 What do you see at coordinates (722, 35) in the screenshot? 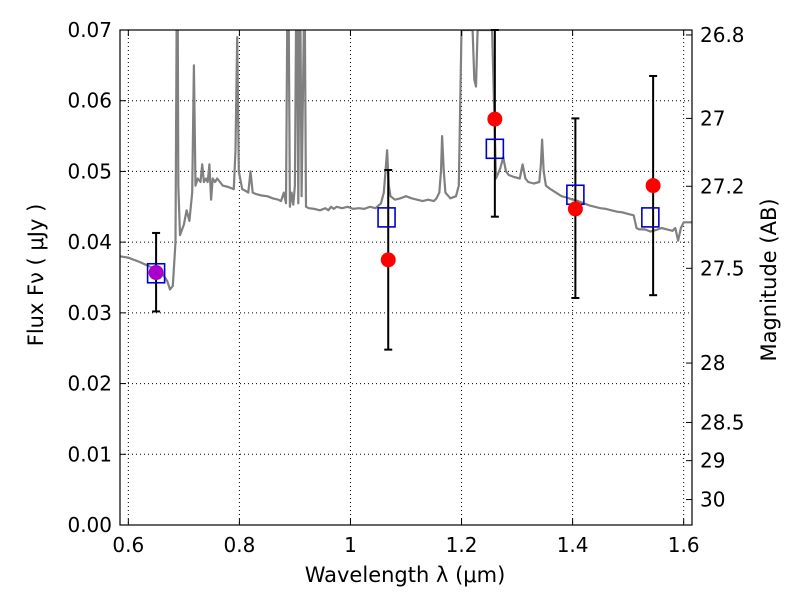
I see `right-tick-label: 26.8` at bounding box center [722, 35].